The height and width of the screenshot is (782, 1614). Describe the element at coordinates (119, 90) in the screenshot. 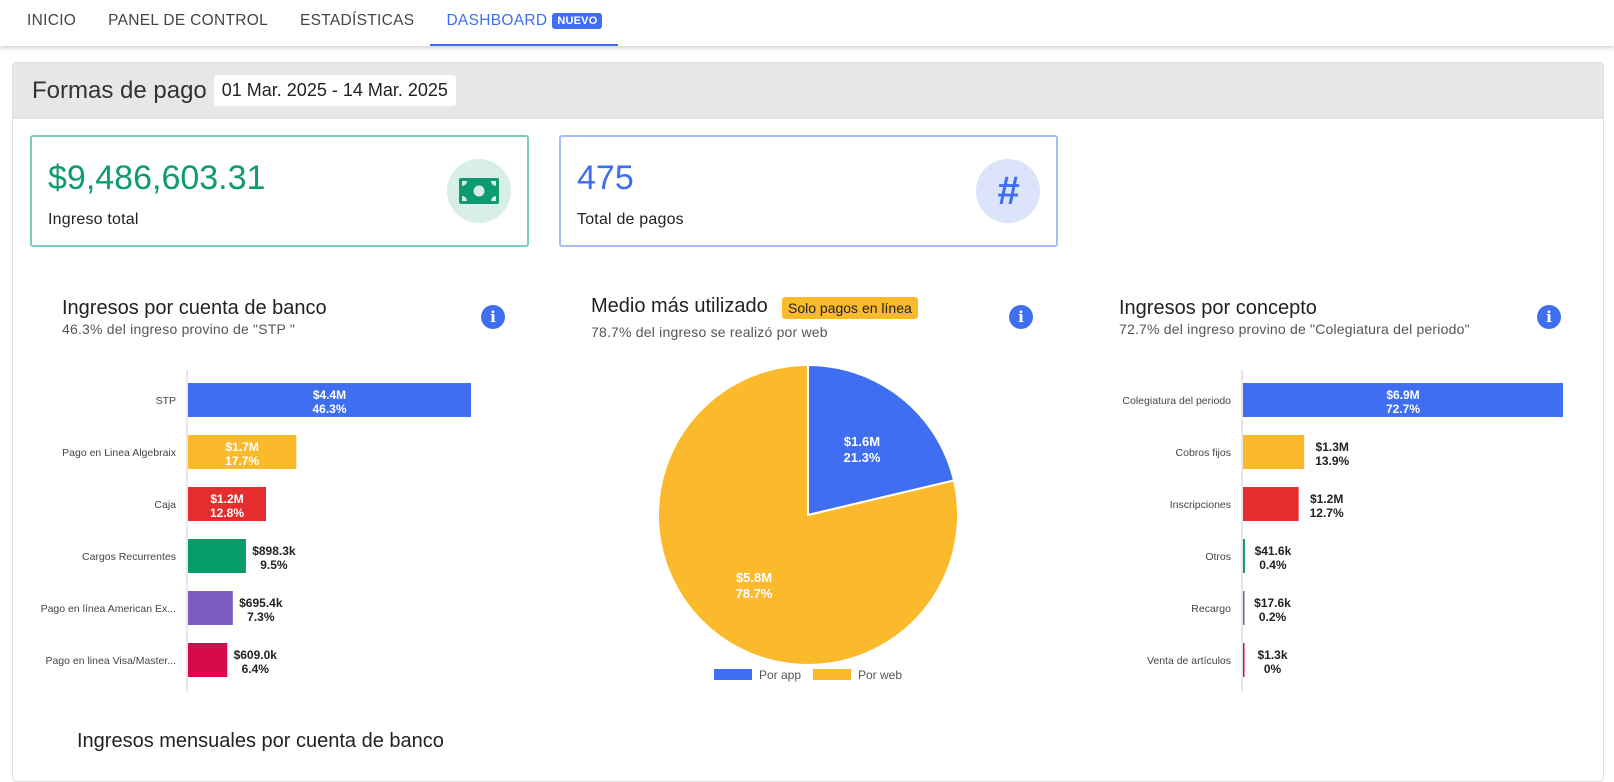

I see `page-title: Formas de pago` at that location.